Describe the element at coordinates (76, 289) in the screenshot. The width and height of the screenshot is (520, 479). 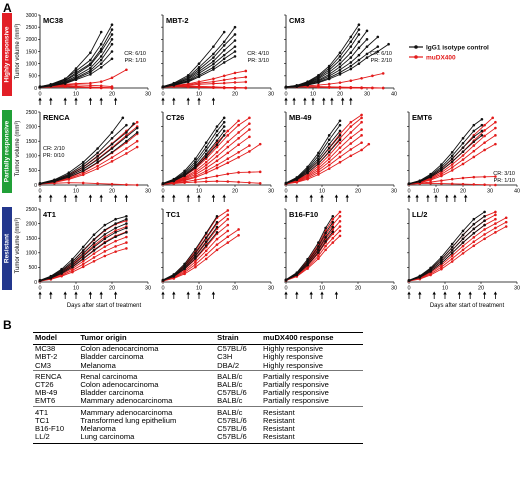
I see `x-tick-label: 10` at that location.